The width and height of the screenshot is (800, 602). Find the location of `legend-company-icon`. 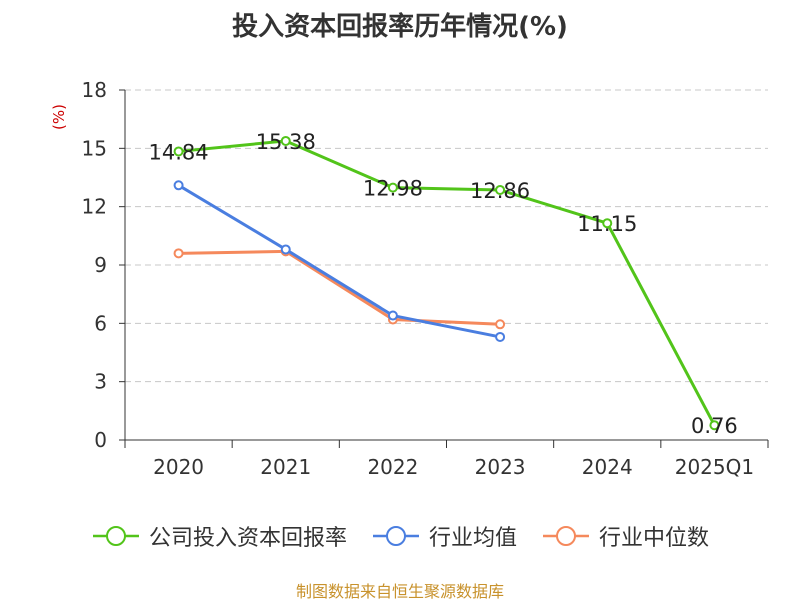

legend-company-icon is located at coordinates (115, 536).